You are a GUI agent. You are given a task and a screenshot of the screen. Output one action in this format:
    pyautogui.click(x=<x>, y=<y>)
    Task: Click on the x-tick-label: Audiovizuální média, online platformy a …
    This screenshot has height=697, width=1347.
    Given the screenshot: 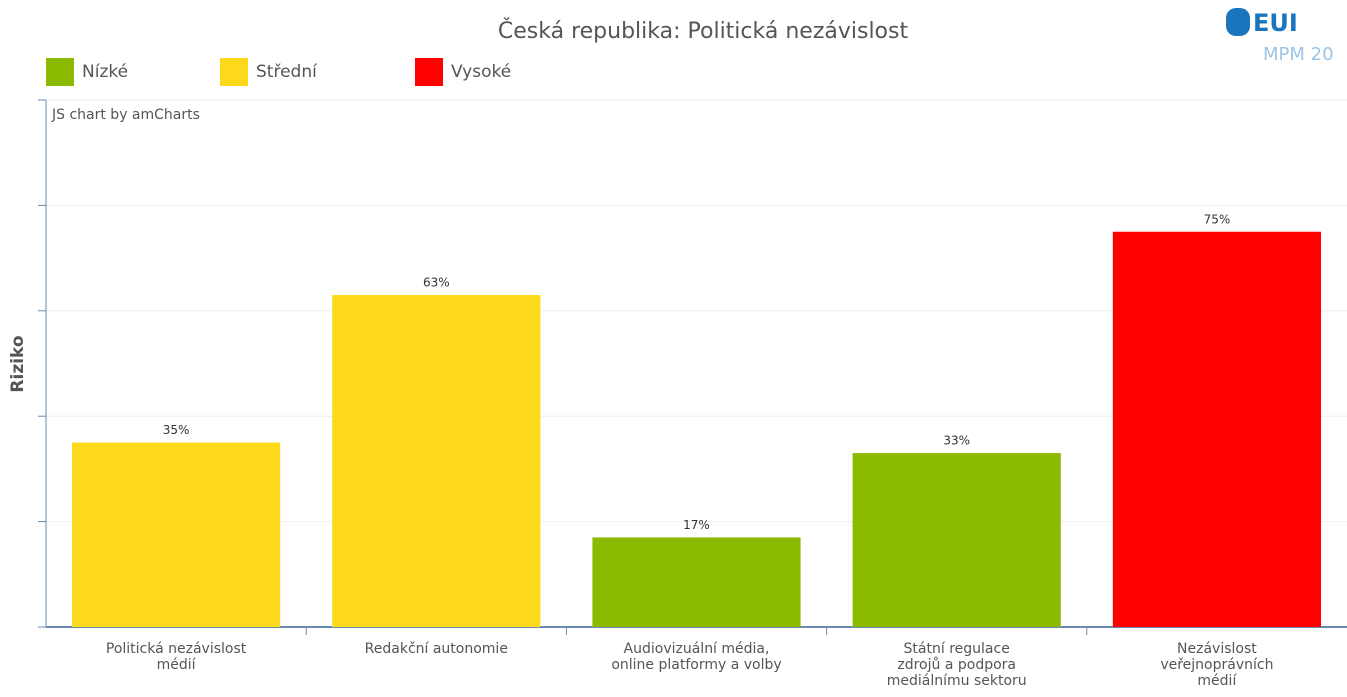 What is the action you would take?
    pyautogui.click(x=696, y=657)
    